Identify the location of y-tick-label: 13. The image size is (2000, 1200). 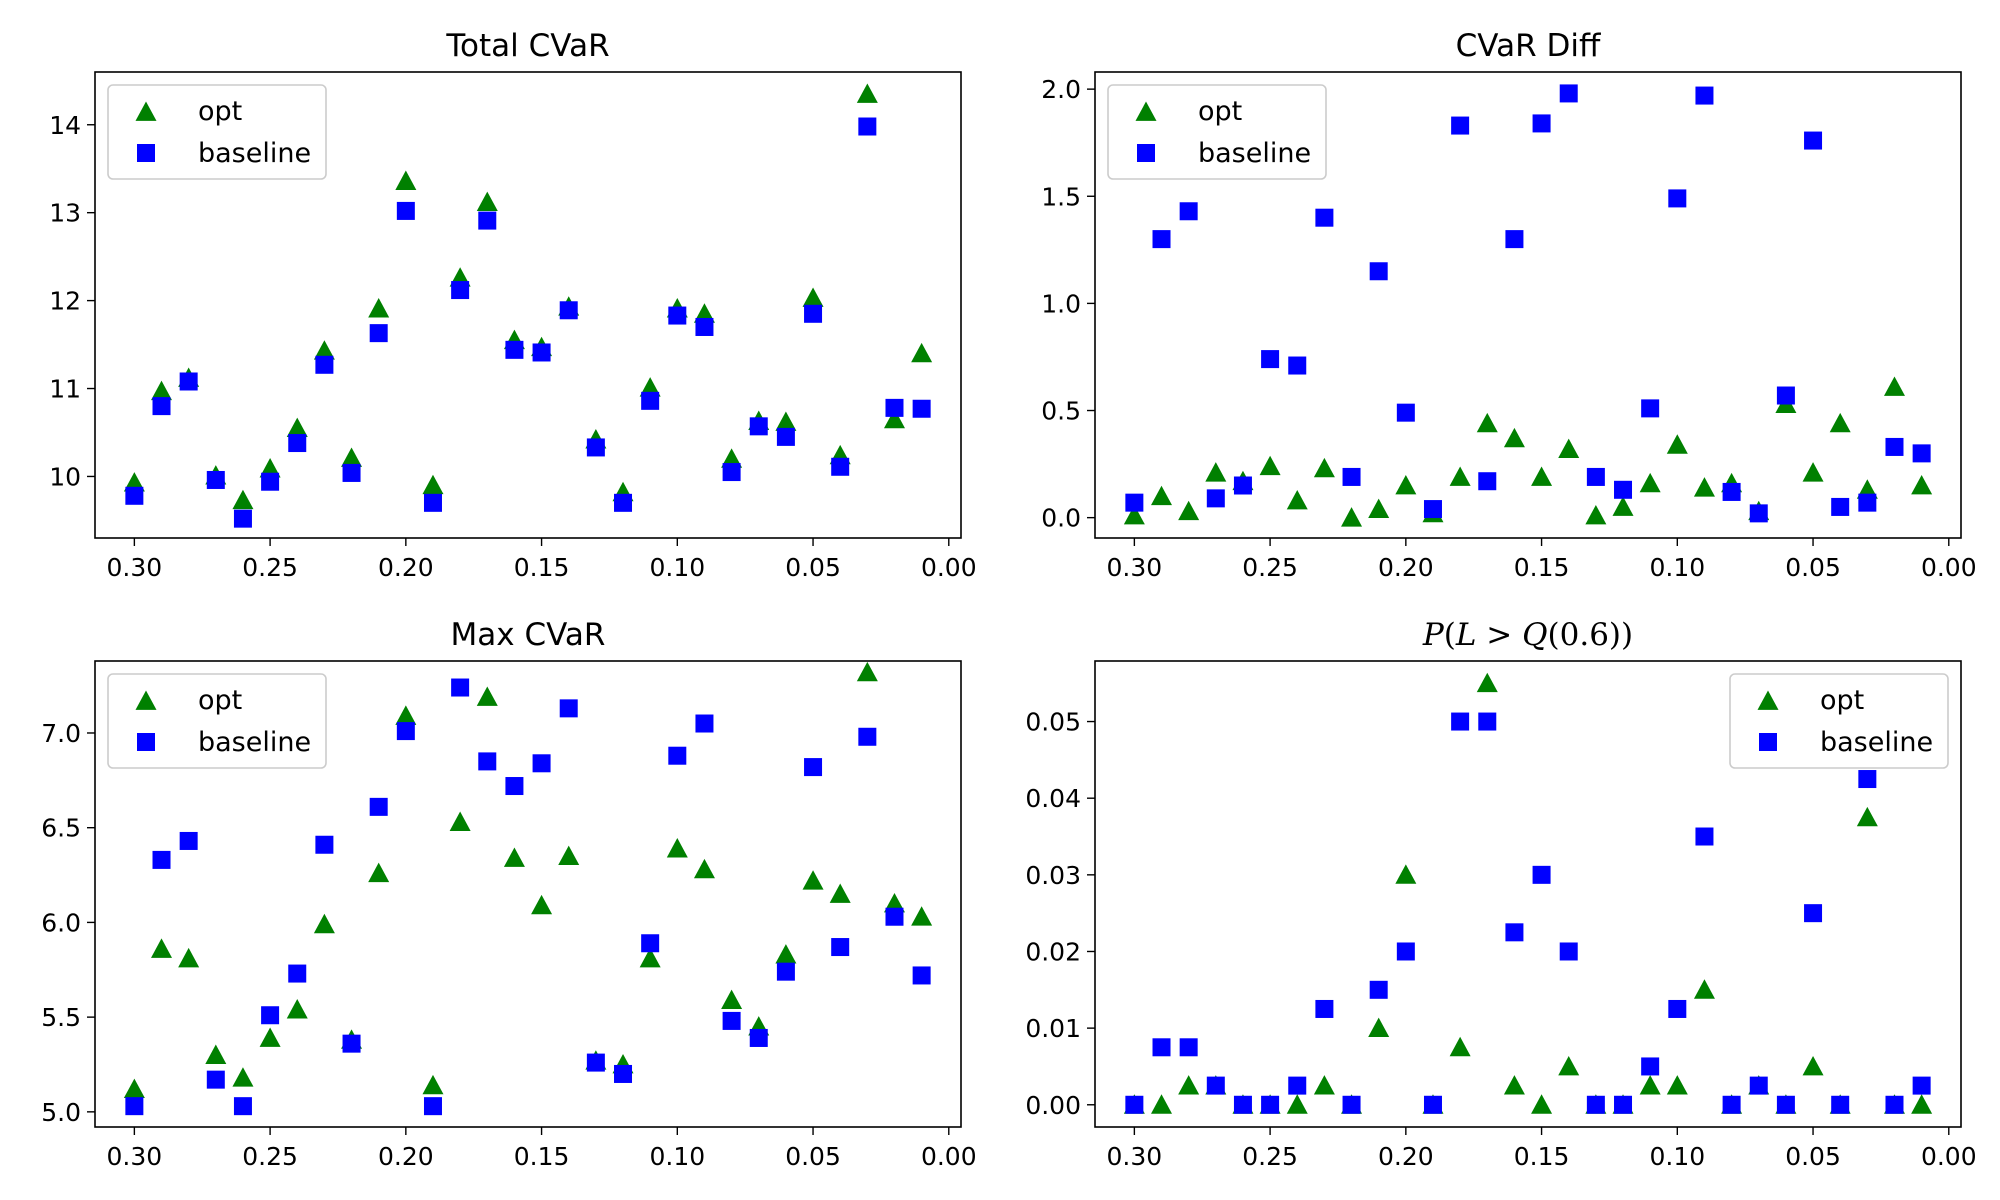
(65, 213).